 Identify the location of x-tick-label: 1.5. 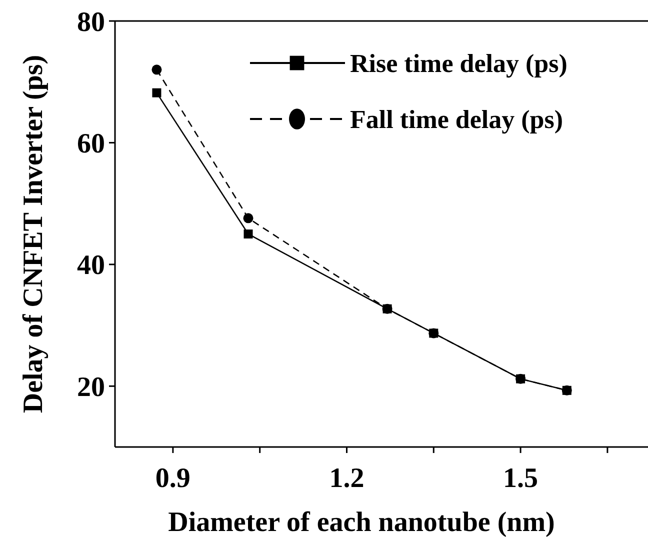
(520, 478).